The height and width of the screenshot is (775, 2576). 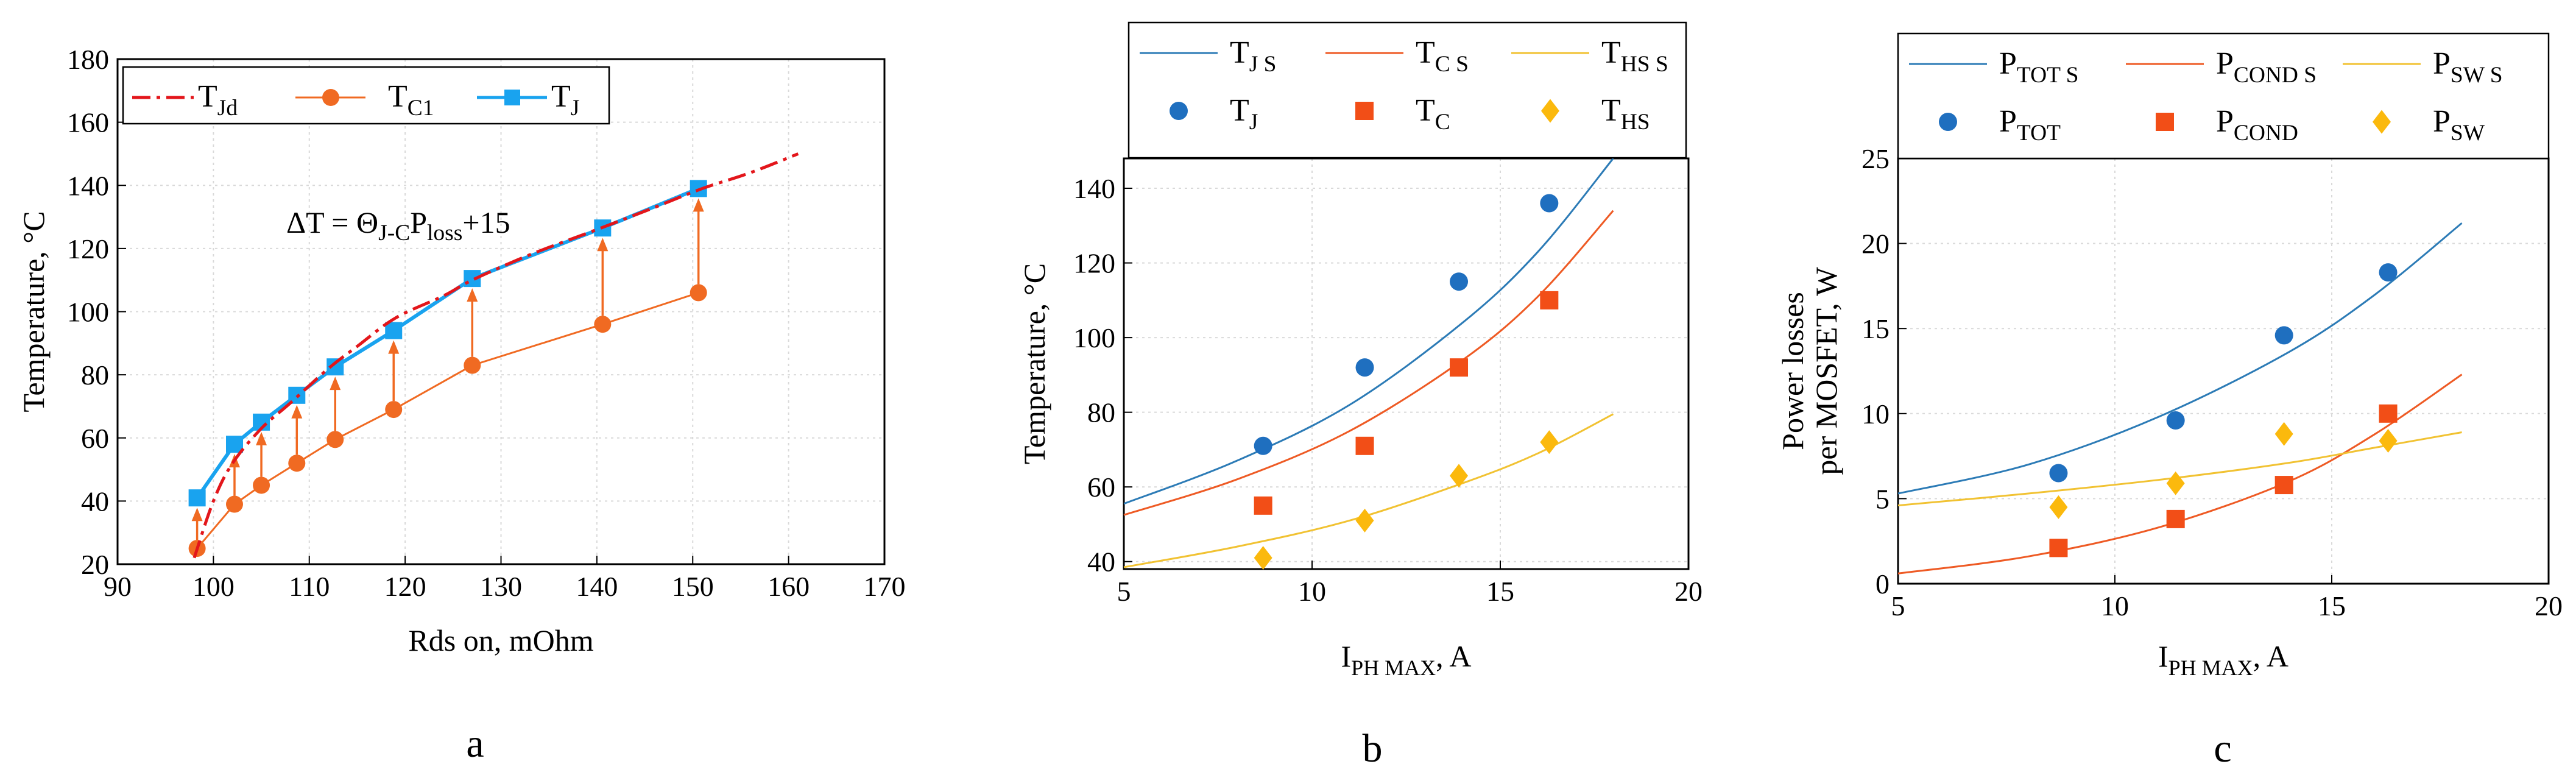 What do you see at coordinates (2030, 125) in the screenshot?
I see `legend-label-ptot: PTOT` at bounding box center [2030, 125].